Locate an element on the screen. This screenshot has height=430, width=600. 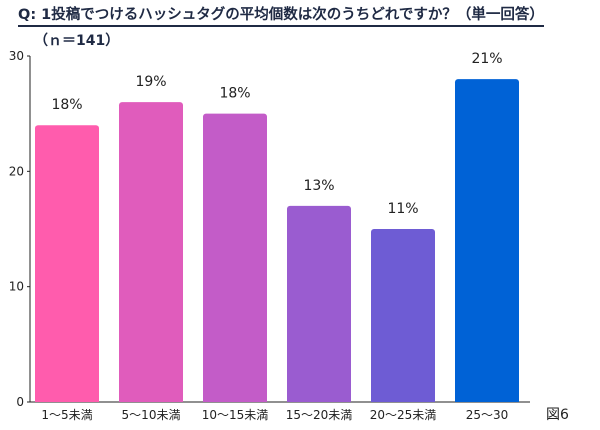
y-tick-label: 20 is located at coordinates (16, 171).